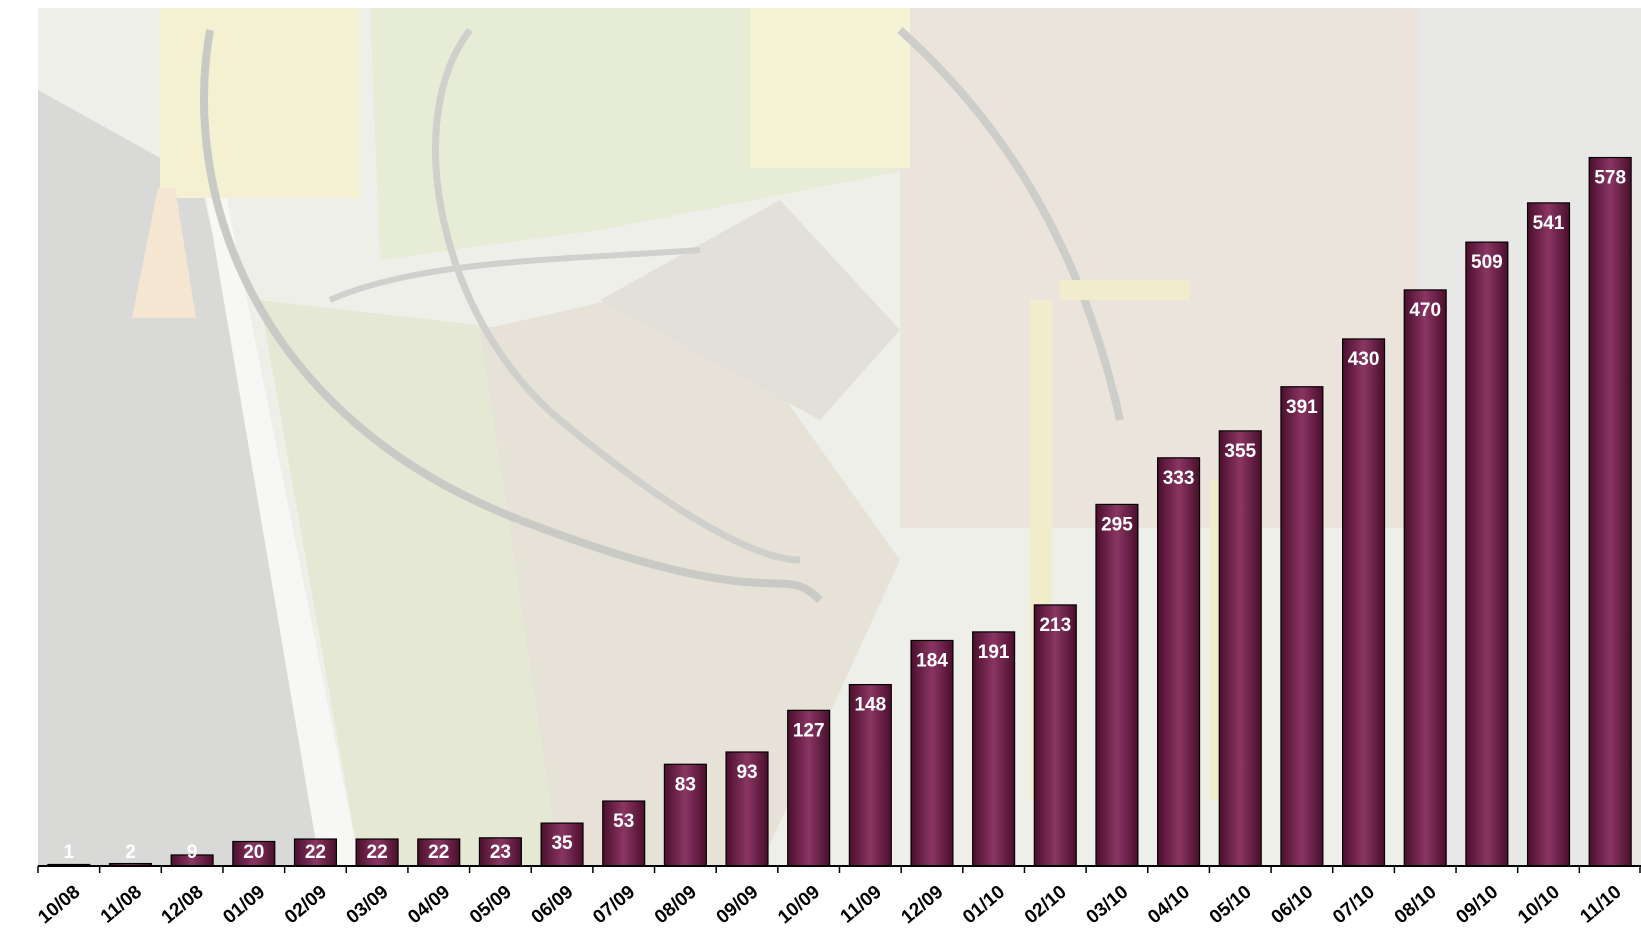  What do you see at coordinates (1302, 407) in the screenshot?
I see `data-label-06-10: 391` at bounding box center [1302, 407].